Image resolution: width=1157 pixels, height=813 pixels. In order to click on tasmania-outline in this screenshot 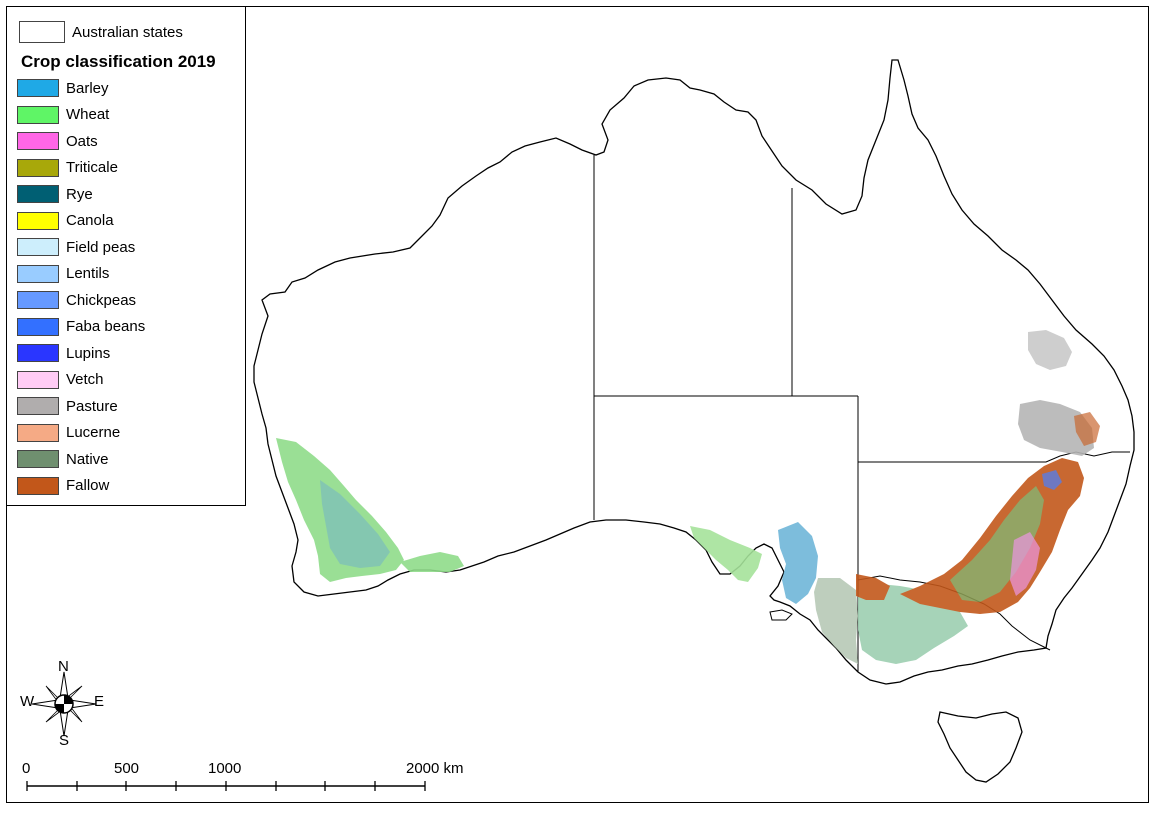, I will do `click(980, 747)`.